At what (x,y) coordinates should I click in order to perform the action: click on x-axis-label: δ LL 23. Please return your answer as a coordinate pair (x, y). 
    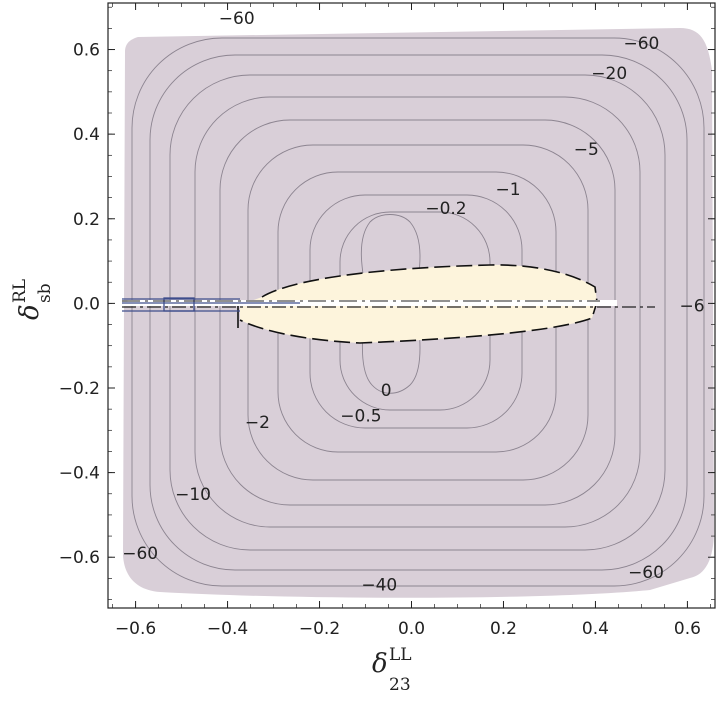
    Looking at the image, I should click on (392, 670).